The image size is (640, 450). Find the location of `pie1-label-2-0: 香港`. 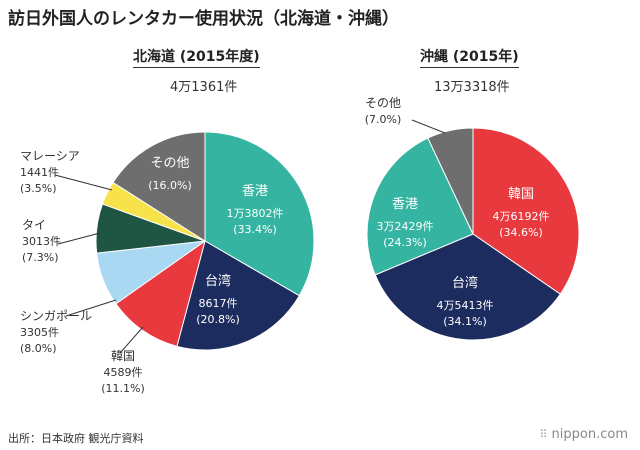

pie1-label-2-0: 香港 is located at coordinates (405, 204).